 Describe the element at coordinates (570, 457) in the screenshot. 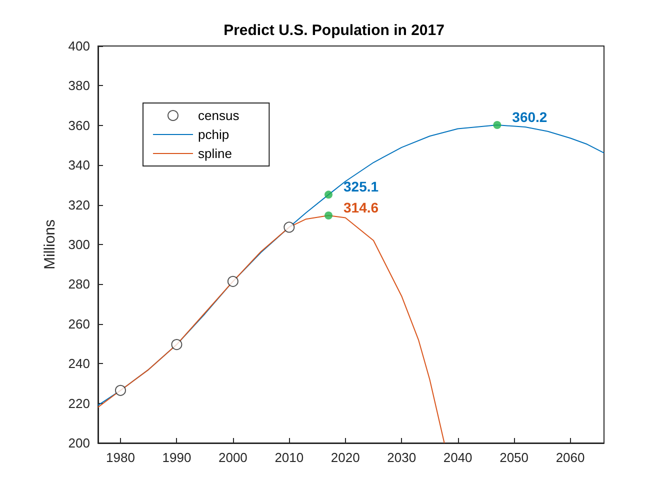

I see `x-tick-label: 2060` at that location.